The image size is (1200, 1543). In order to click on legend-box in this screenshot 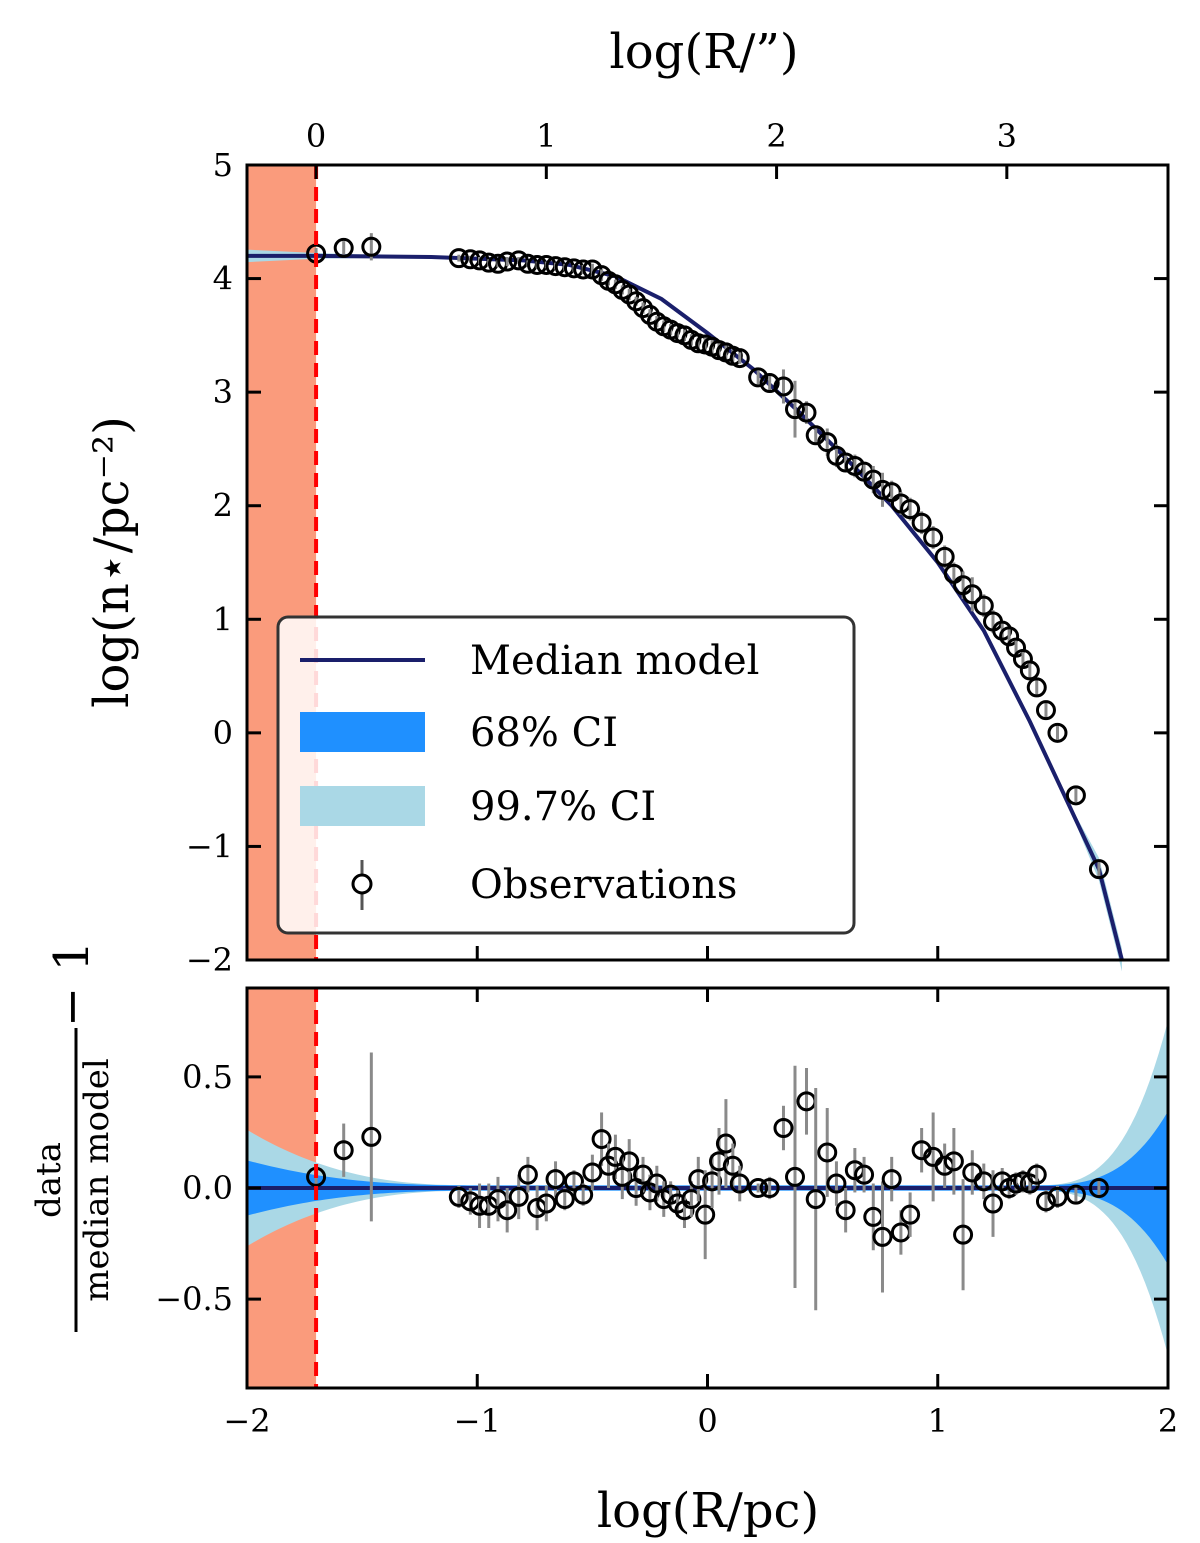, I will do `click(566, 775)`.